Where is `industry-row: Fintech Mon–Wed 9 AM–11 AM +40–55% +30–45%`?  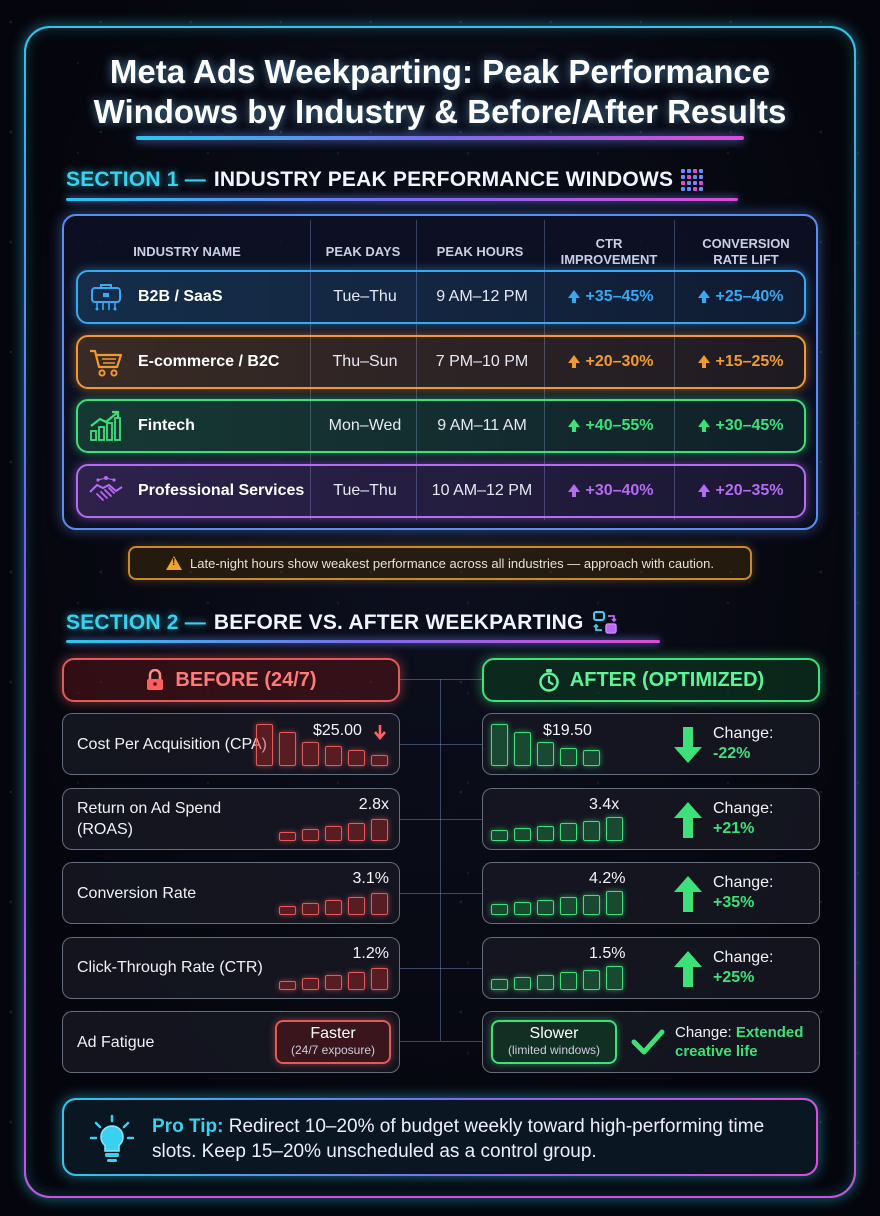 industry-row: Fintech Mon–Wed 9 AM–11 AM +40–55% +30–45% is located at coordinates (441, 426).